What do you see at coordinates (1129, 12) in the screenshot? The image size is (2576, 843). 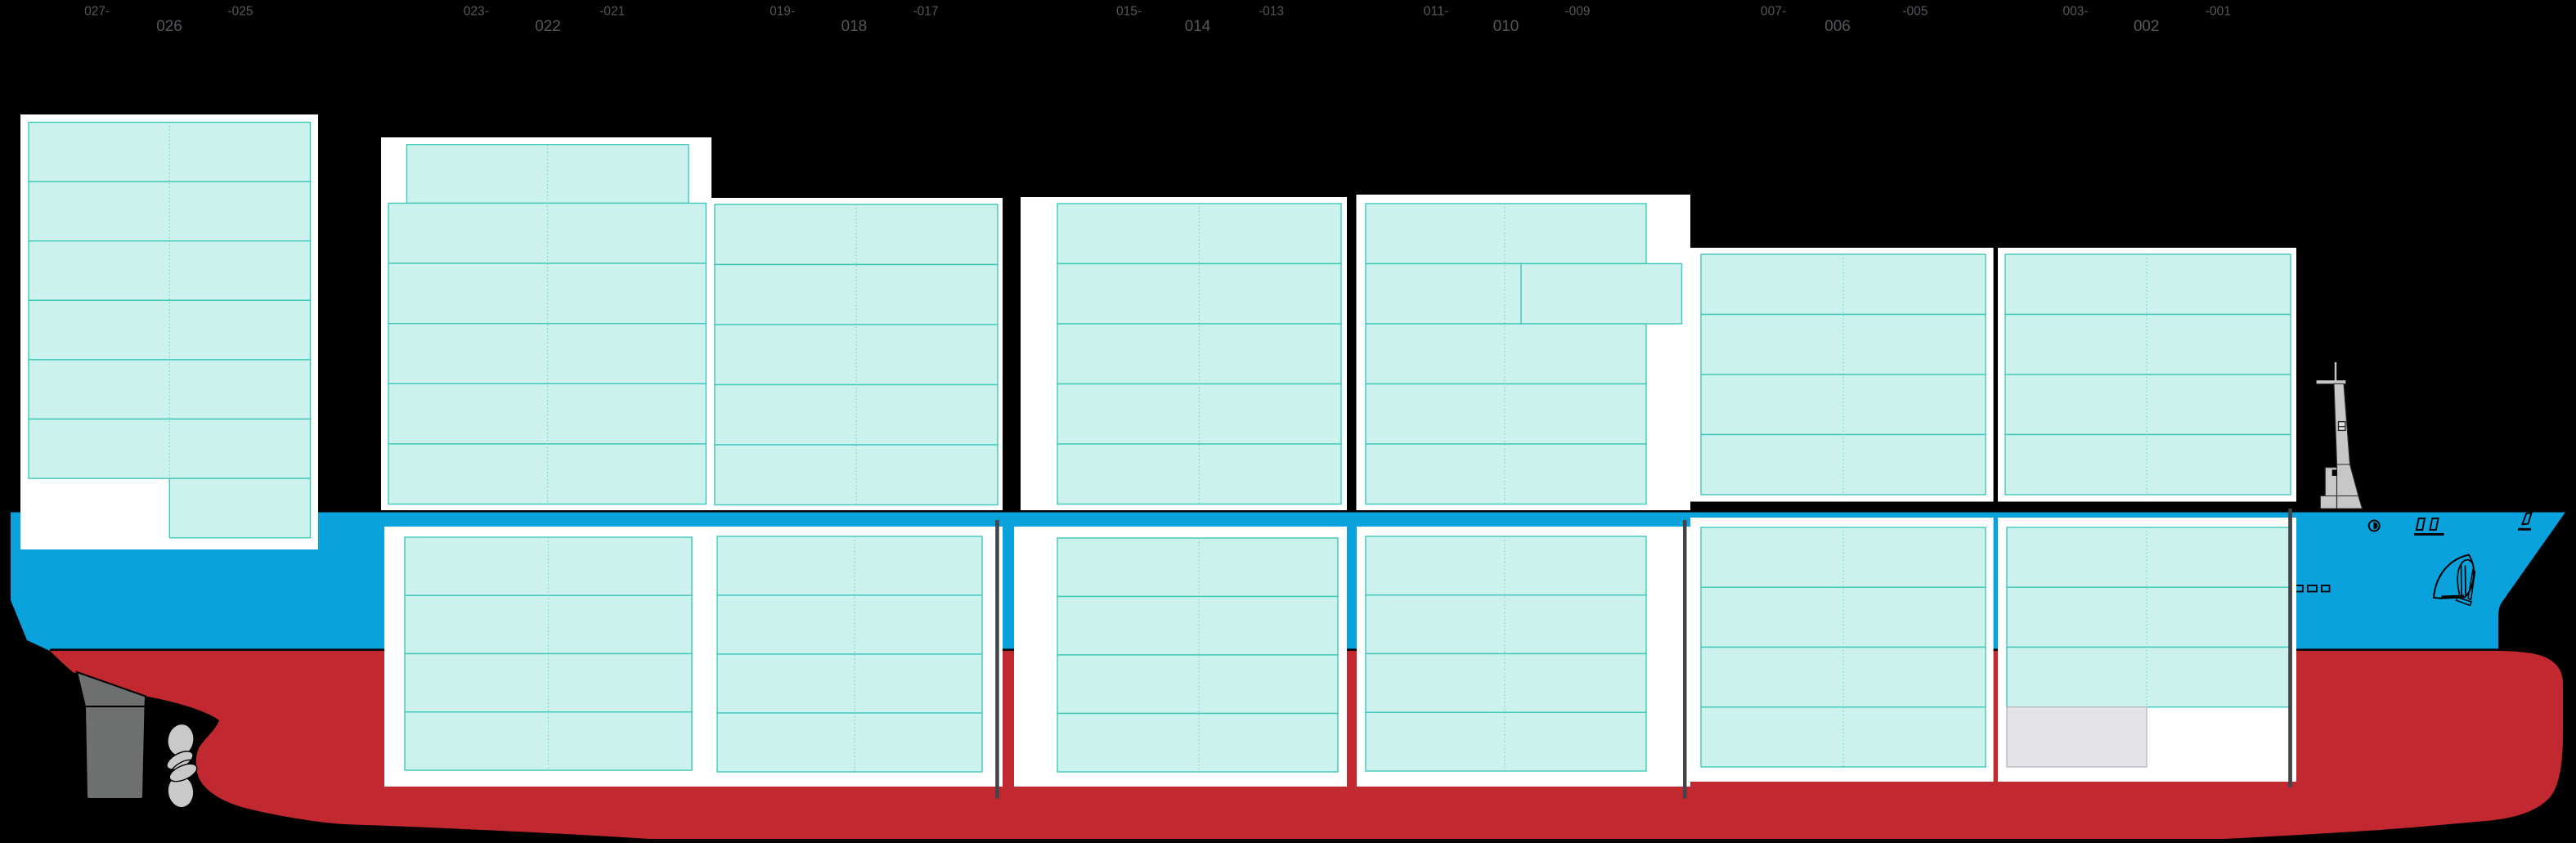 I see `svg-text: 015-` at bounding box center [1129, 12].